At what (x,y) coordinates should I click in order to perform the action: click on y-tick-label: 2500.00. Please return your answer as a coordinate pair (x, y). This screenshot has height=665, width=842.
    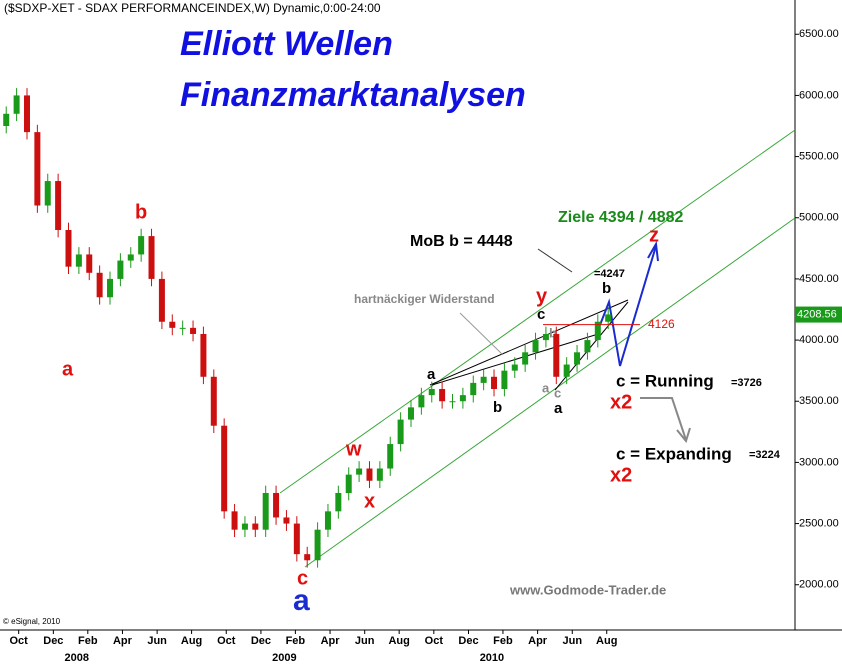
    Looking at the image, I should click on (819, 523).